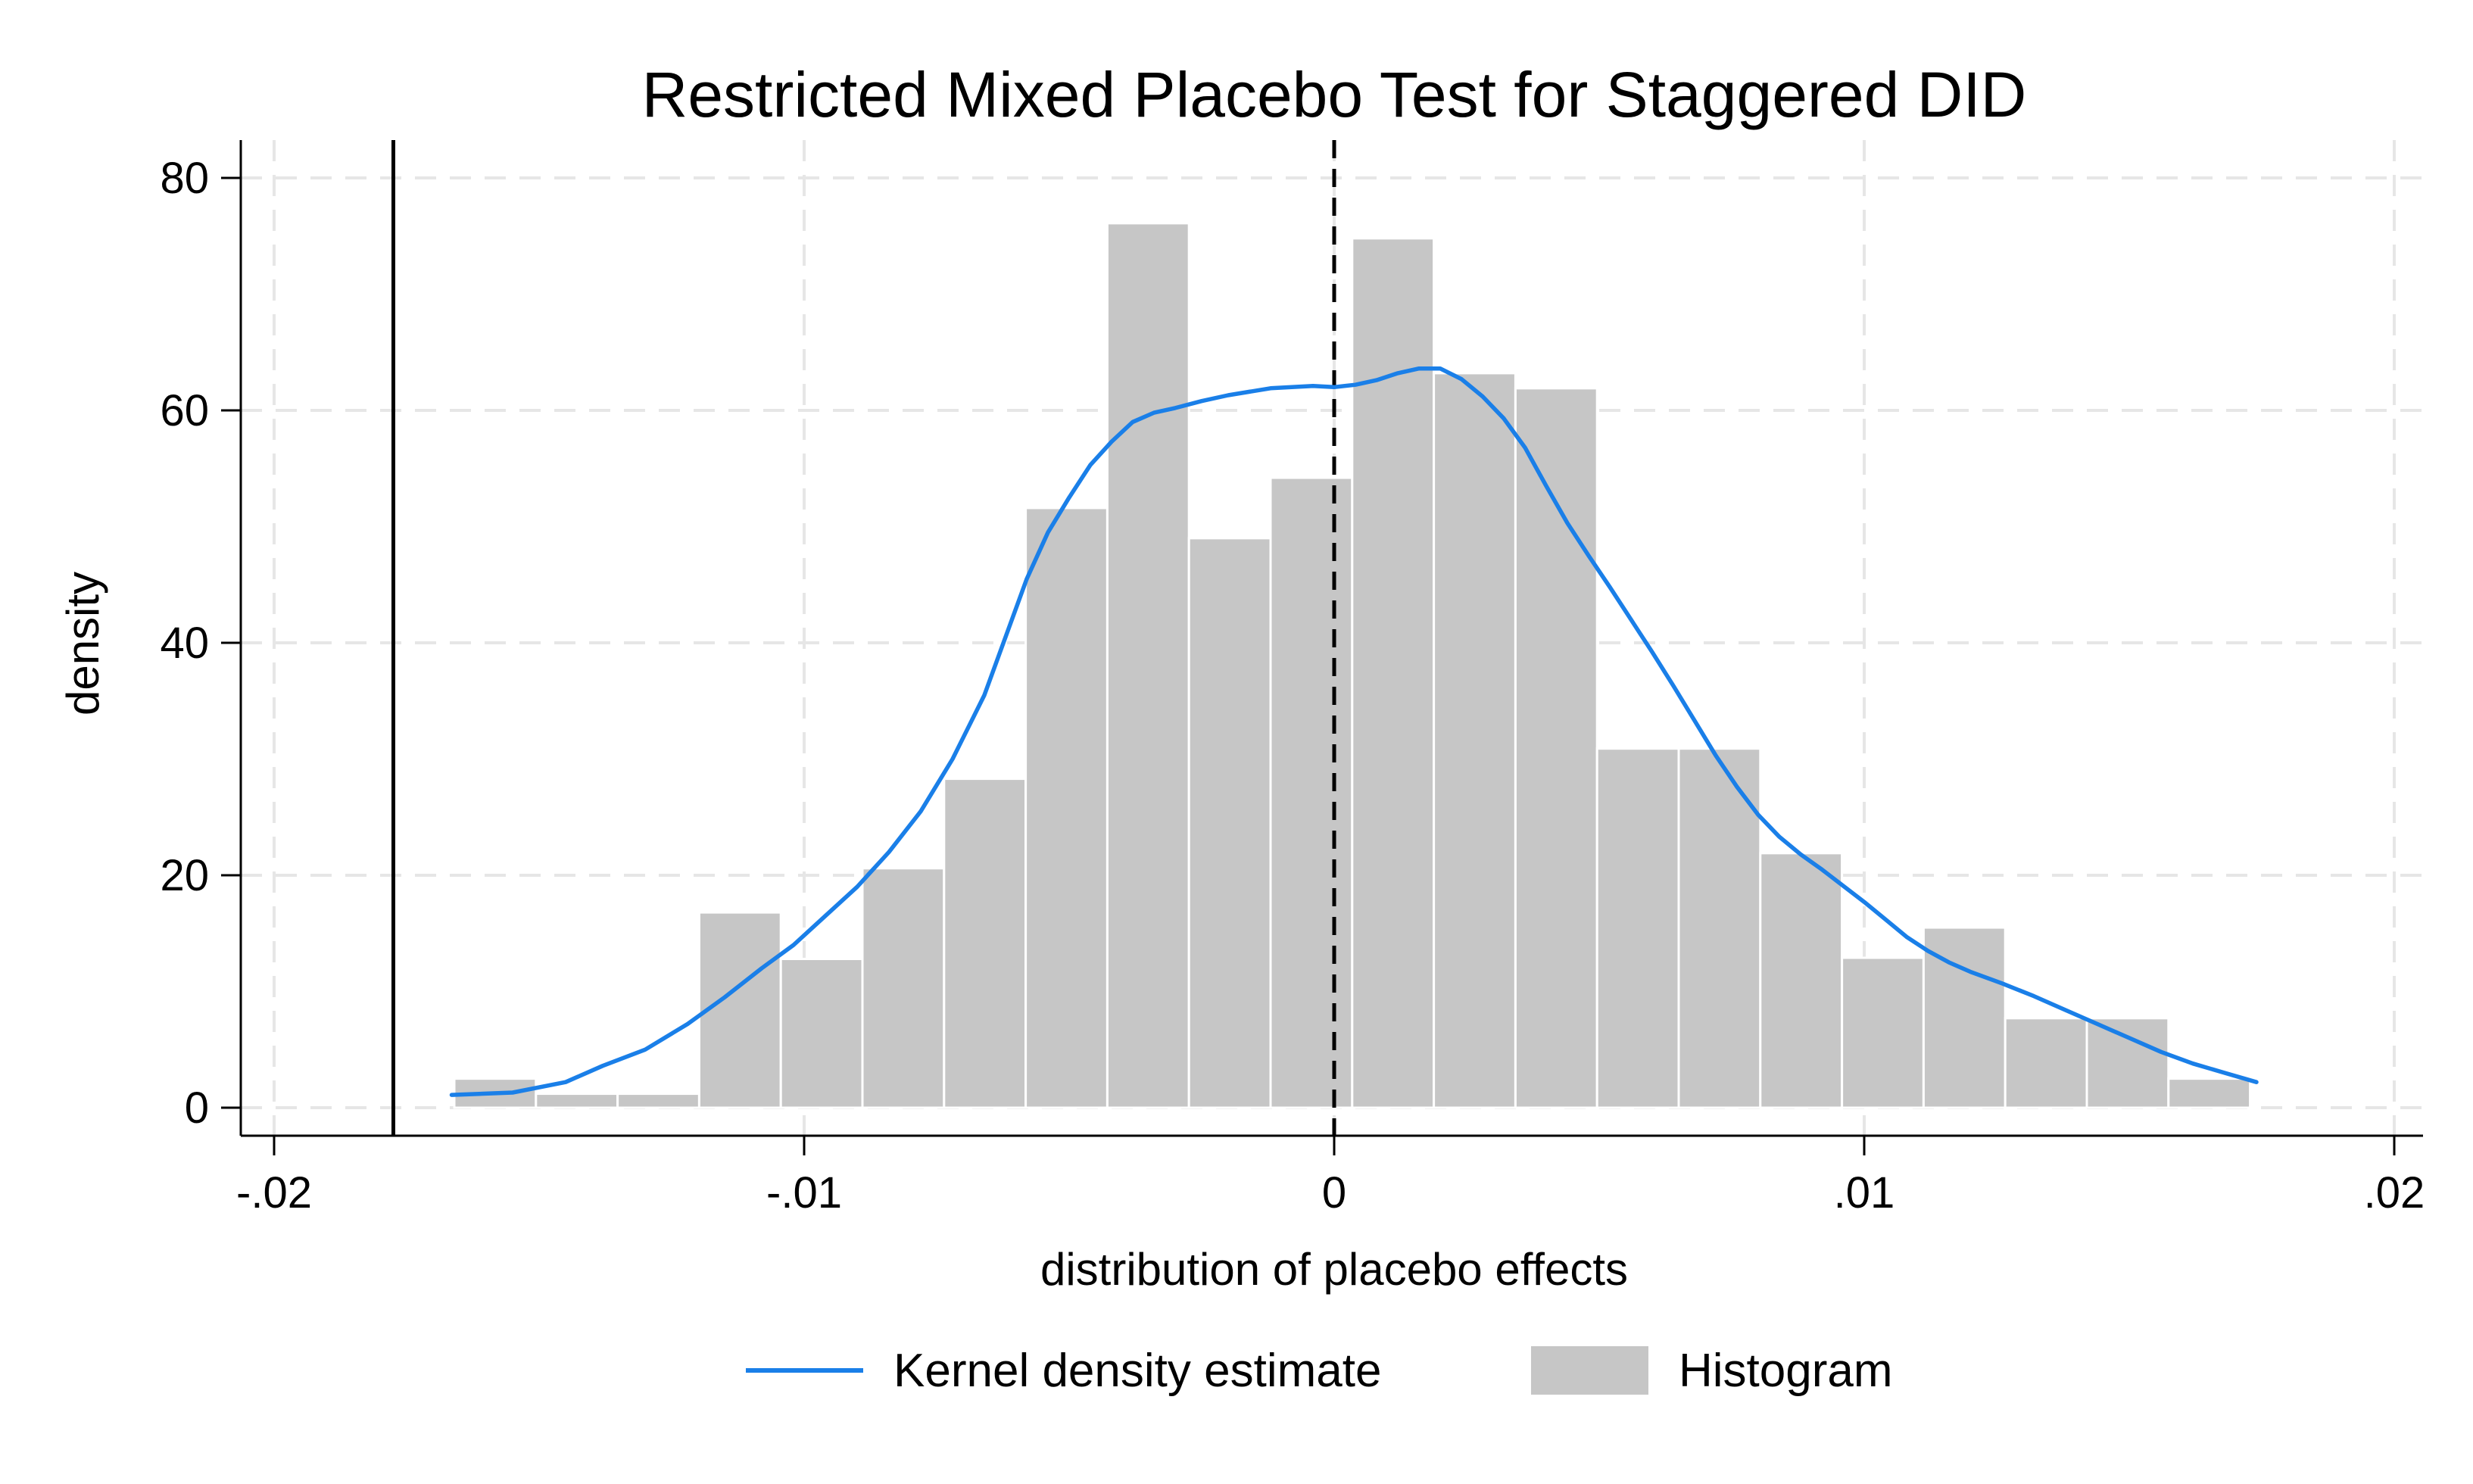 This screenshot has width=2473, height=1484. I want to click on x-axis-ticks: -.02 -.01 0 .01 .02, so click(1330, 1176).